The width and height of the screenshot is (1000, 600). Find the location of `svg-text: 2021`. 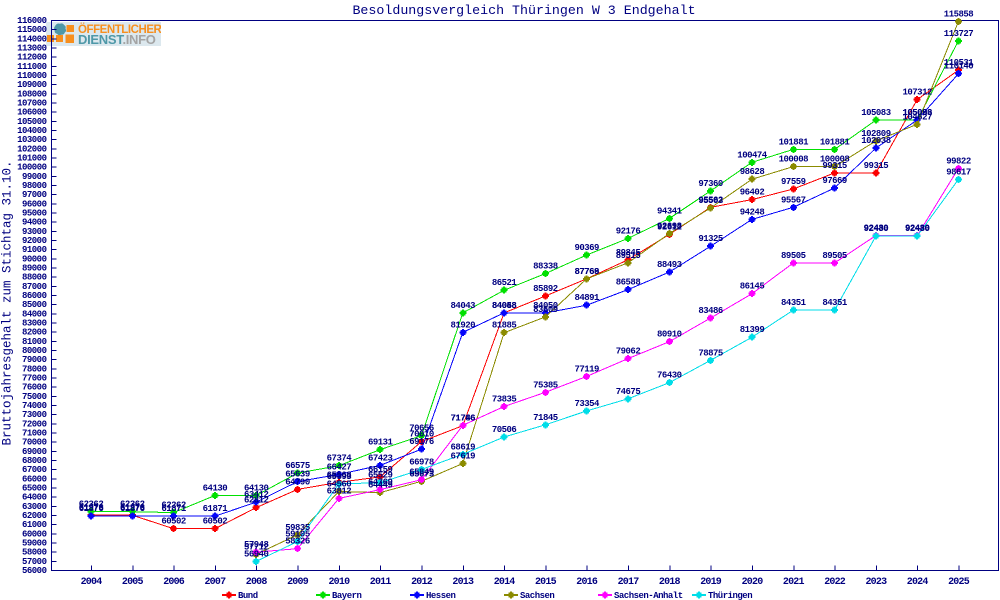

svg-text: 2021 is located at coordinates (794, 582).